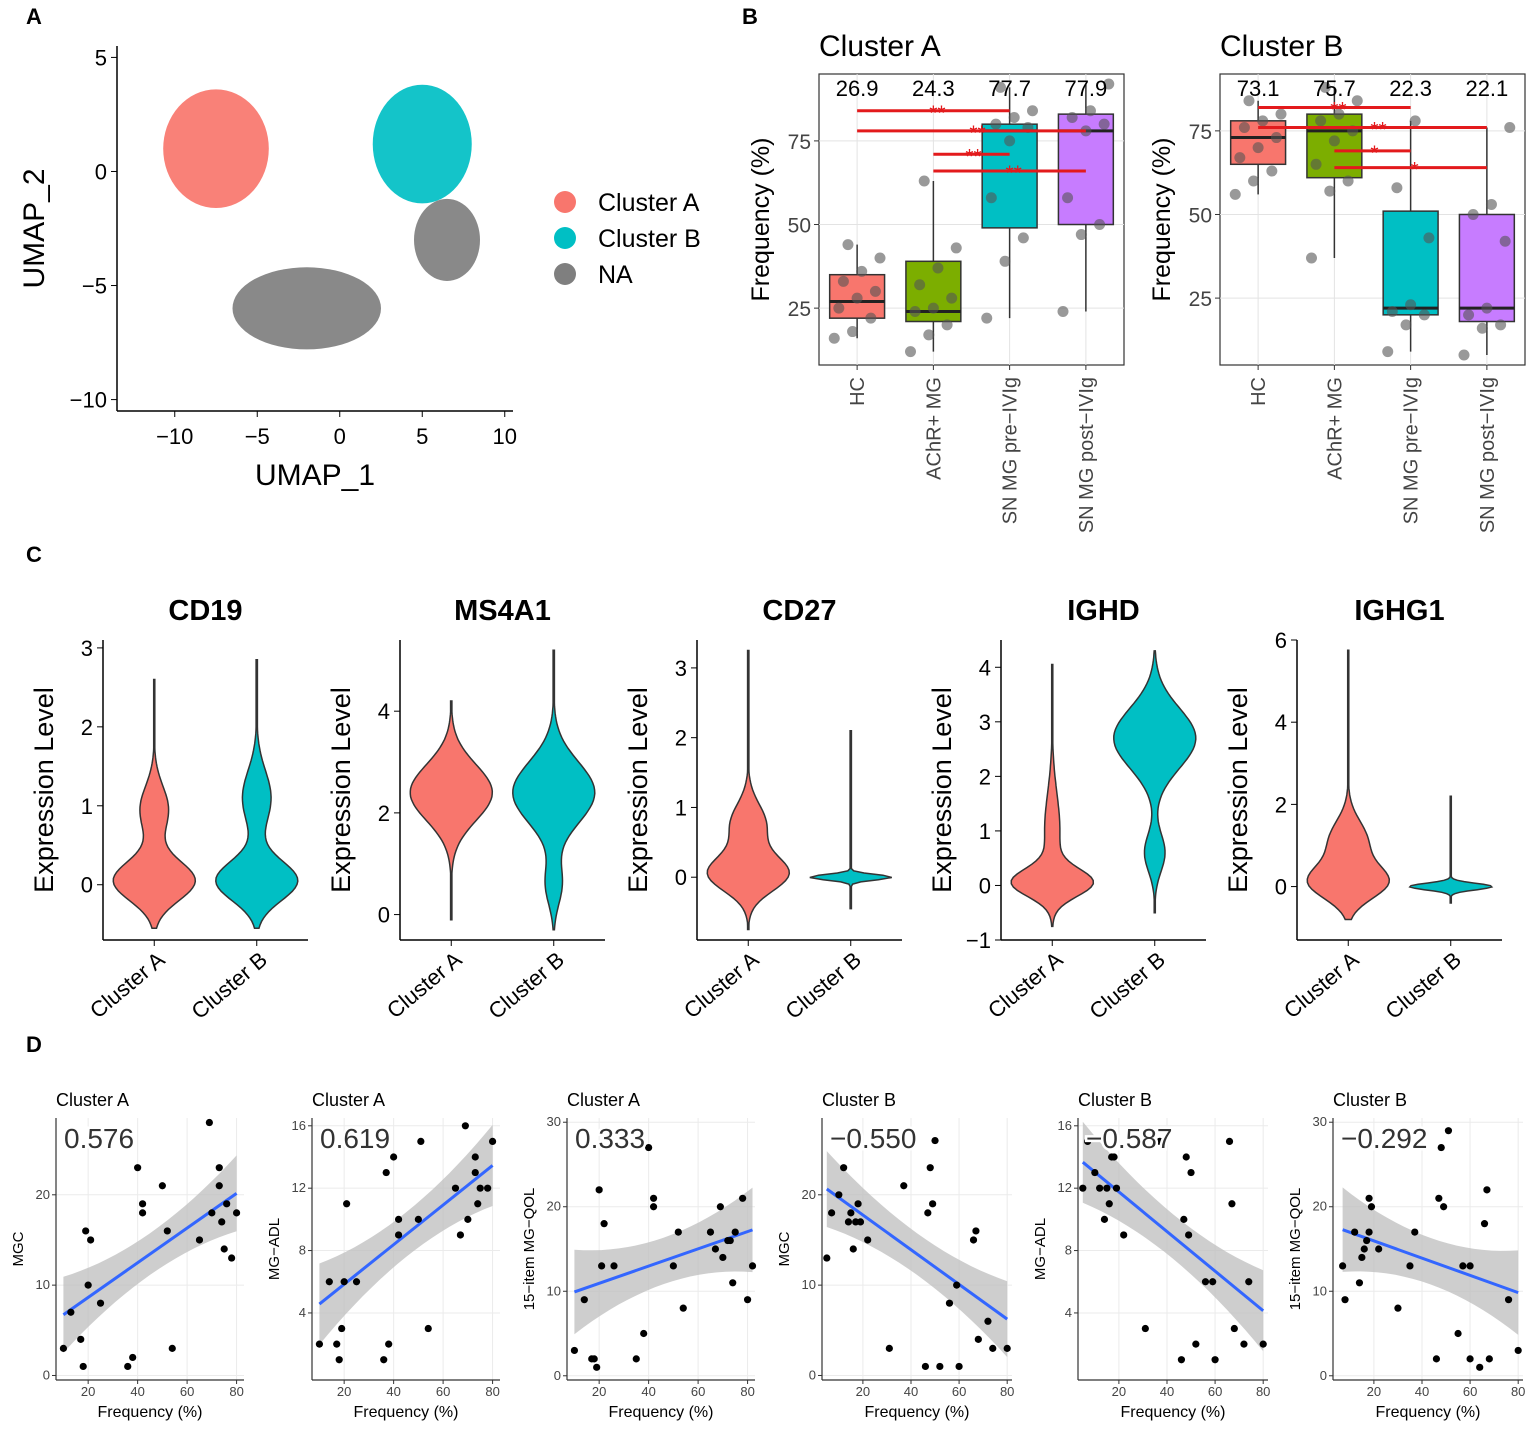 Image resolution: width=1535 pixels, height=1430 pixels. Describe the element at coordinates (1320, 1206) in the screenshot. I see `y-tick-label: 20` at that location.